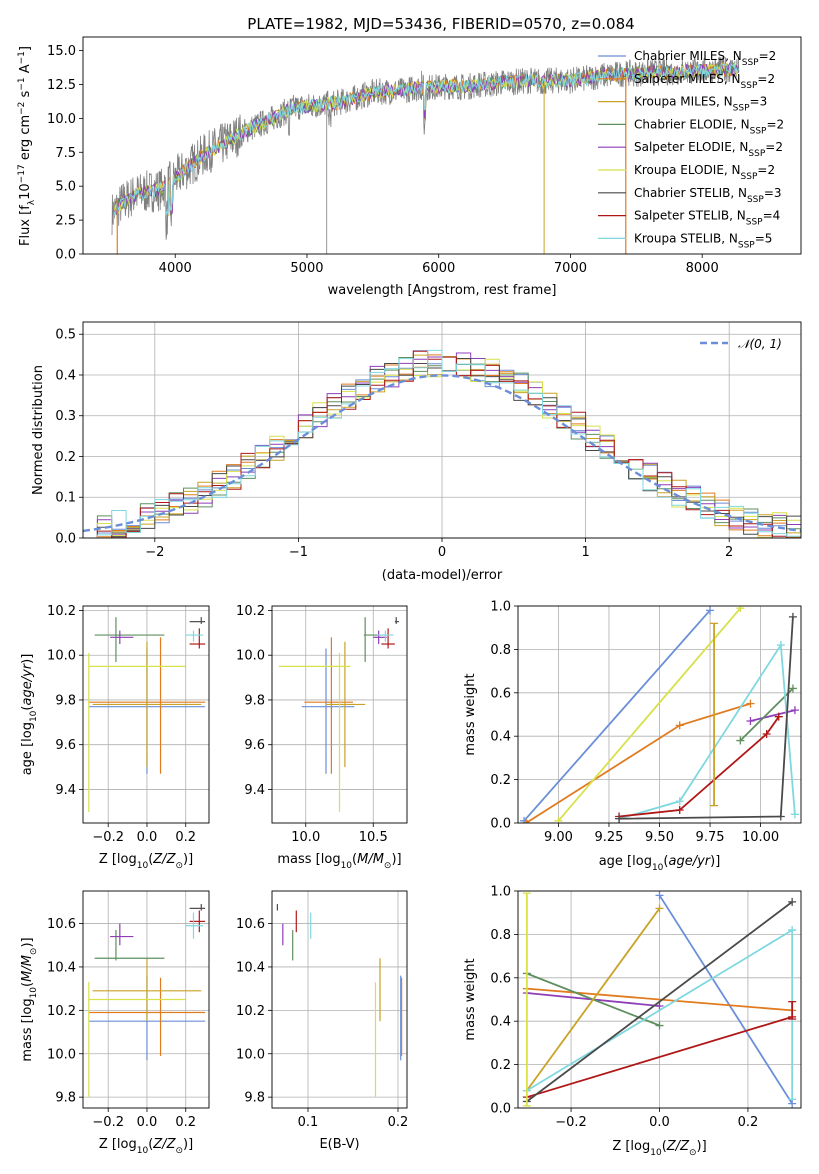 This screenshot has height=1174, width=819. What do you see at coordinates (773, 193) in the screenshot?
I see `label-part: =3` at bounding box center [773, 193].